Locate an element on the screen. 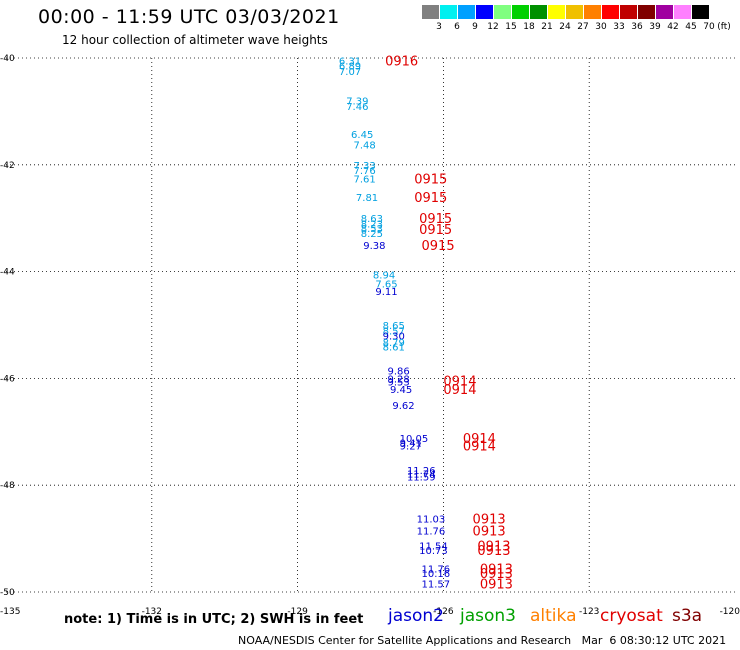  wave-height-label: 9.28 is located at coordinates (399, 379).